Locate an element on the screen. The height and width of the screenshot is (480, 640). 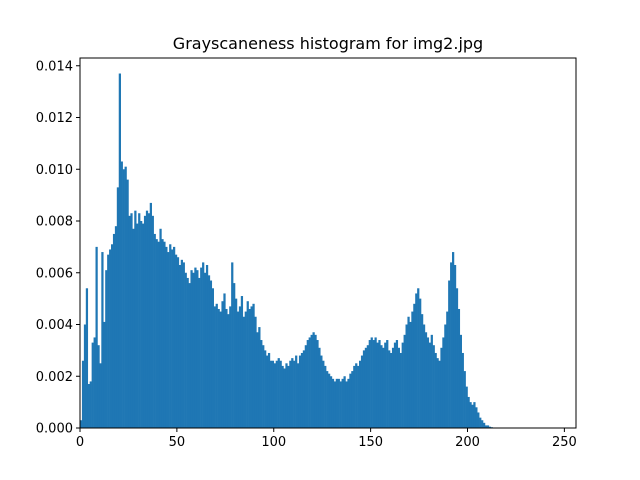
y-tick-label: 0.006 is located at coordinates (54, 273).